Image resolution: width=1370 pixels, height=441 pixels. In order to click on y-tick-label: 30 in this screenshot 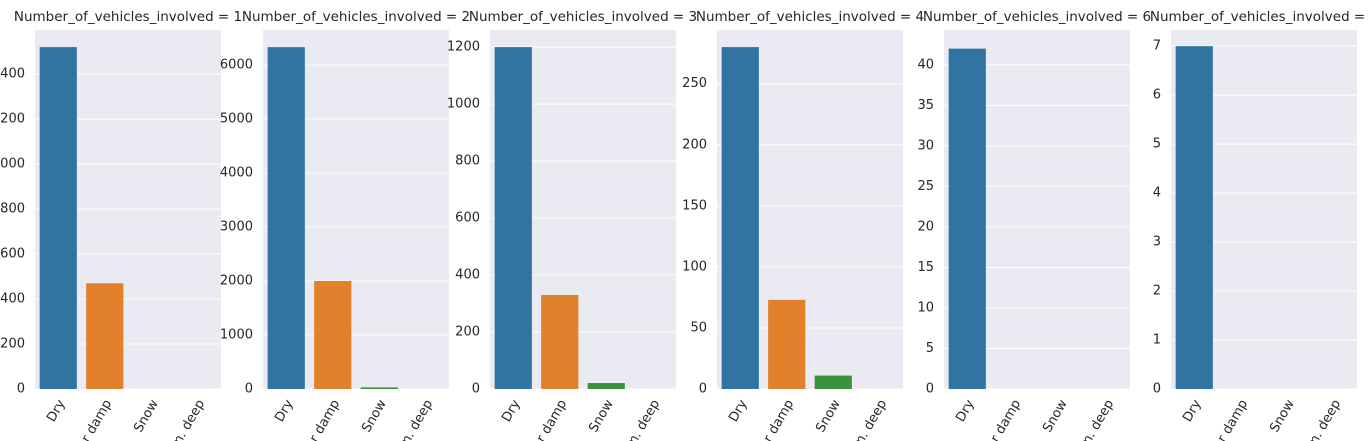, I will do `click(925, 145)`.